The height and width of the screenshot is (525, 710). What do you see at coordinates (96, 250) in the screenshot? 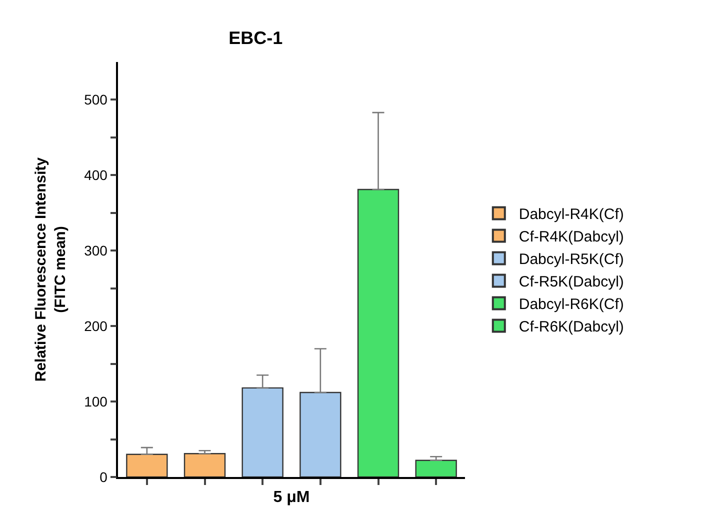
I see `y-tick-label: 300` at bounding box center [96, 250].